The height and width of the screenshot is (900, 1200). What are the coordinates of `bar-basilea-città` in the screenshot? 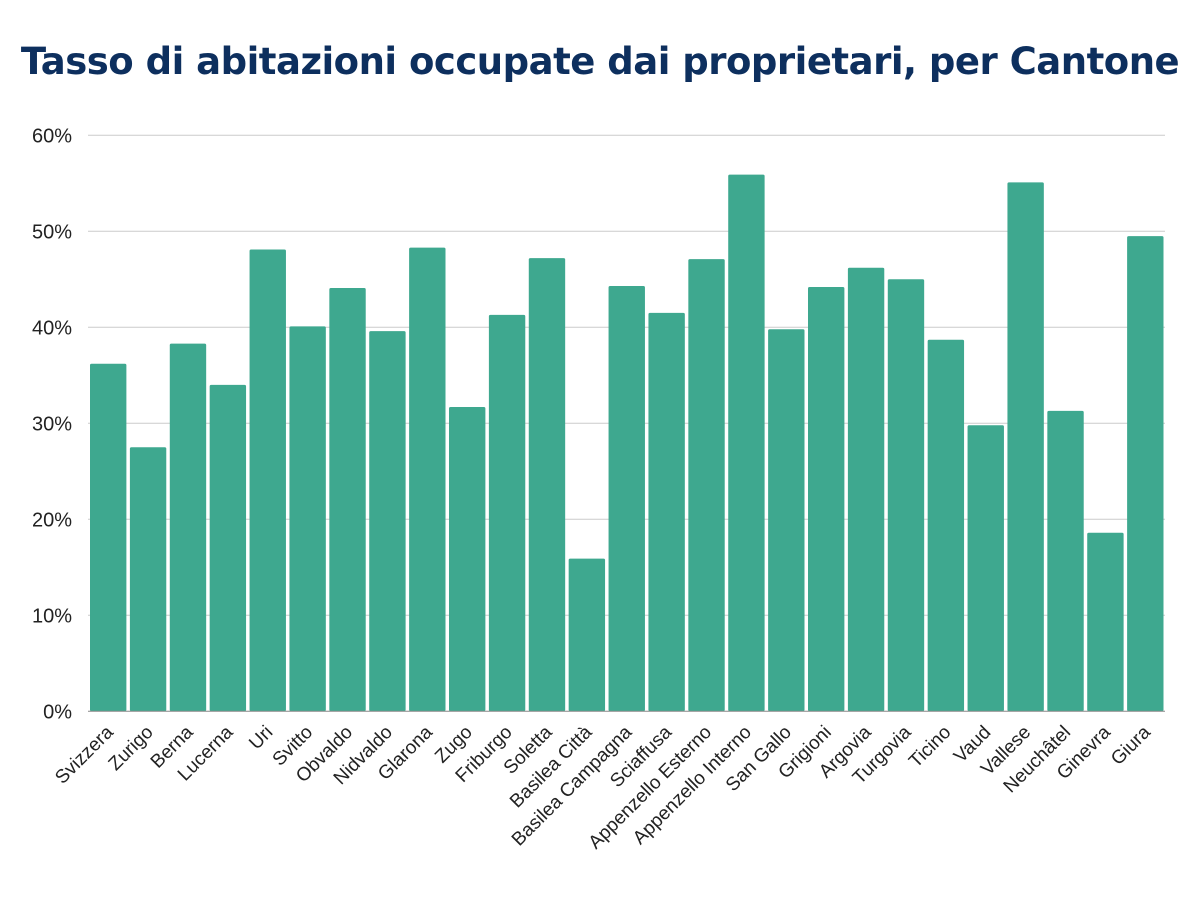 It's located at (587, 635).